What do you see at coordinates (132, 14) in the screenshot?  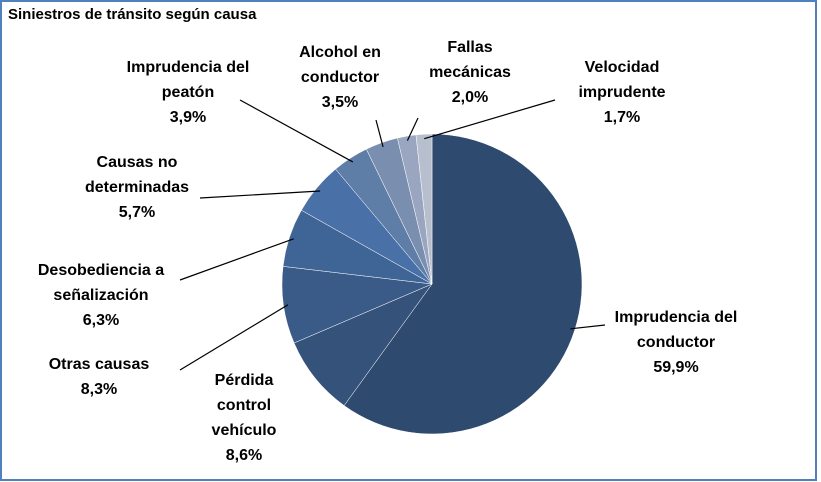 I see `chart-title: Siniestros de tránsito según causa` at bounding box center [132, 14].